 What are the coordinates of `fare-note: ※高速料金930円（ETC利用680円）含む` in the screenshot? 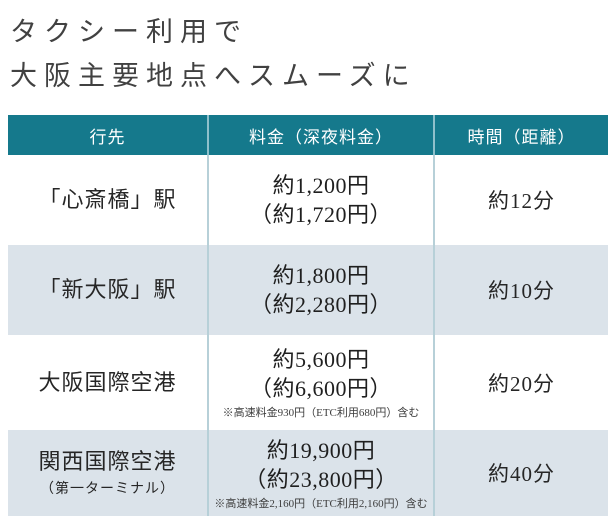 It's located at (321, 413).